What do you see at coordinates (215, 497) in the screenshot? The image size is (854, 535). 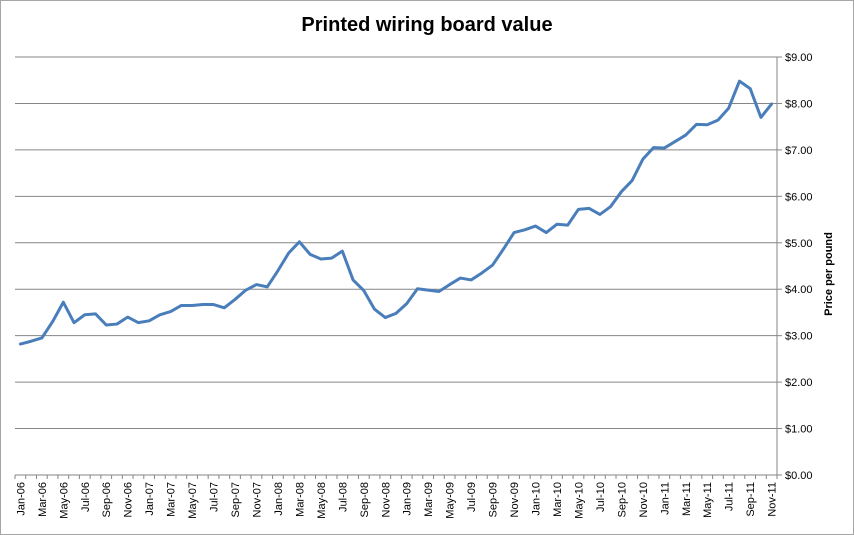 I see `x-tick-label: Jul-07` at bounding box center [215, 497].